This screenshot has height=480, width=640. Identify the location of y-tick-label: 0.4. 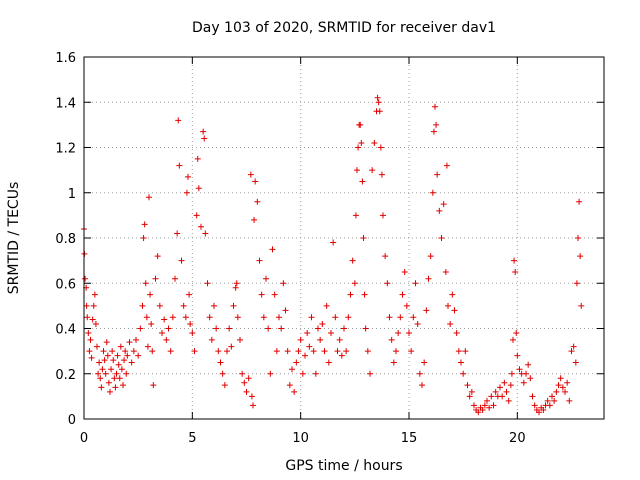
(65, 330).